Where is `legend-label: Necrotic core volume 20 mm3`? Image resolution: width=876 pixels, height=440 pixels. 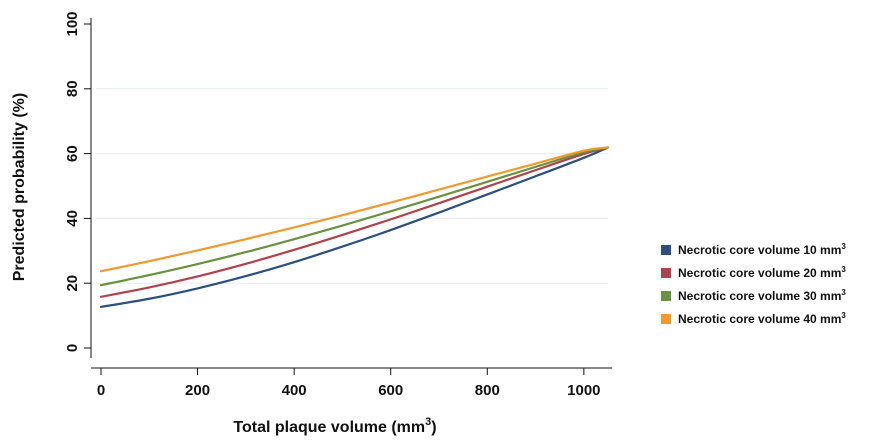 legend-label: Necrotic core volume 20 mm3 is located at coordinates (762, 272).